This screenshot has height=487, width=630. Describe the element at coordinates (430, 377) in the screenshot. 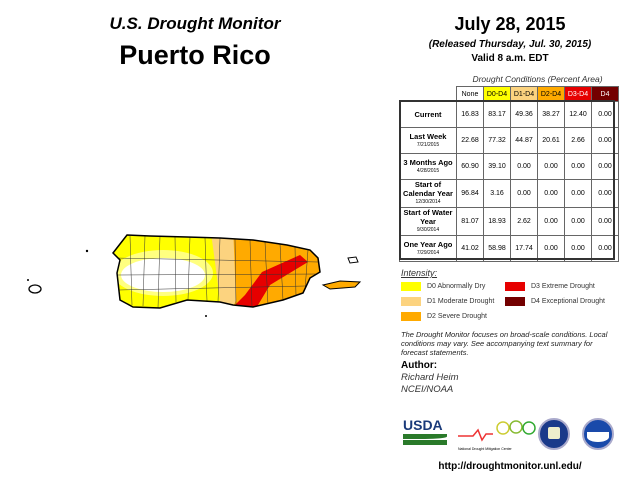

I see `author-name: Richard Heim` at that location.